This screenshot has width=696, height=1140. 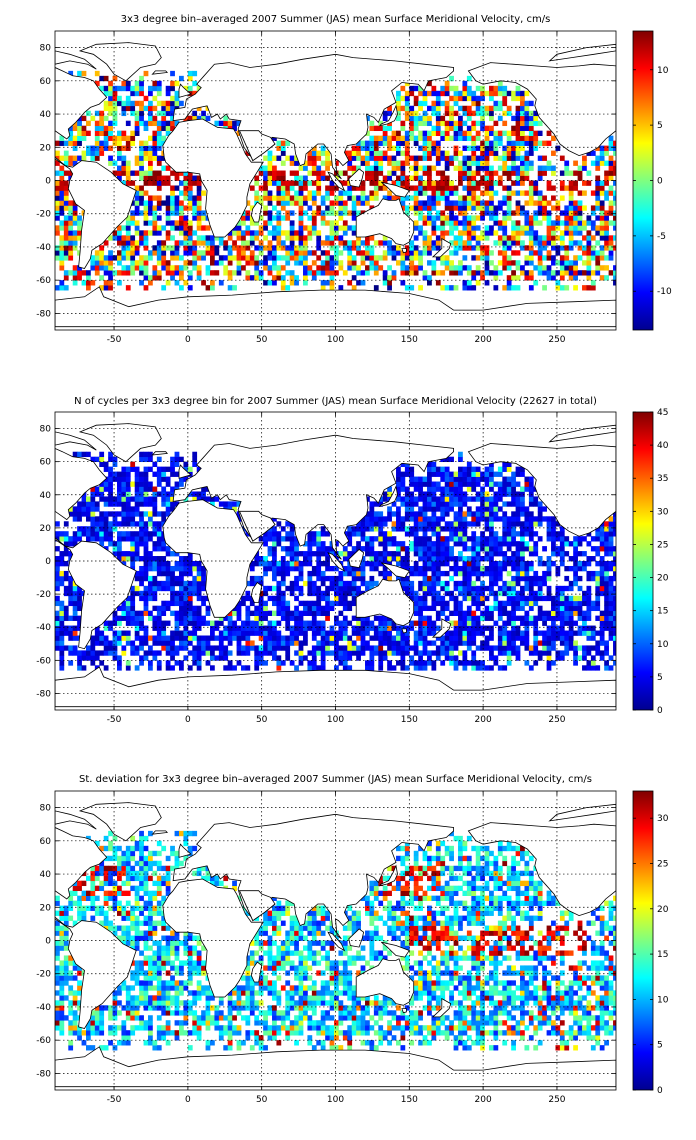 What do you see at coordinates (257, 146) in the screenshot?
I see `landmass` at bounding box center [257, 146].